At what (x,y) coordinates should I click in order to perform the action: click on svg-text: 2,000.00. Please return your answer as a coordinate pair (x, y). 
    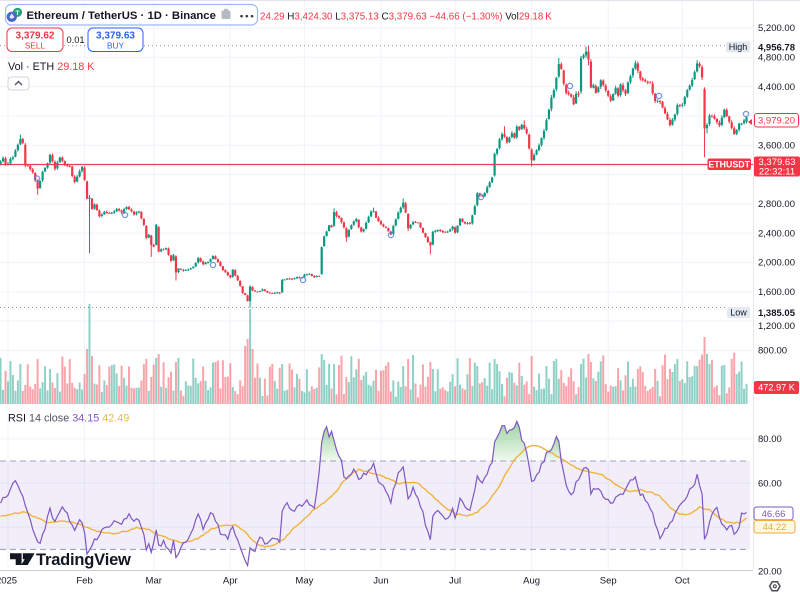
    Looking at the image, I should click on (776, 263).